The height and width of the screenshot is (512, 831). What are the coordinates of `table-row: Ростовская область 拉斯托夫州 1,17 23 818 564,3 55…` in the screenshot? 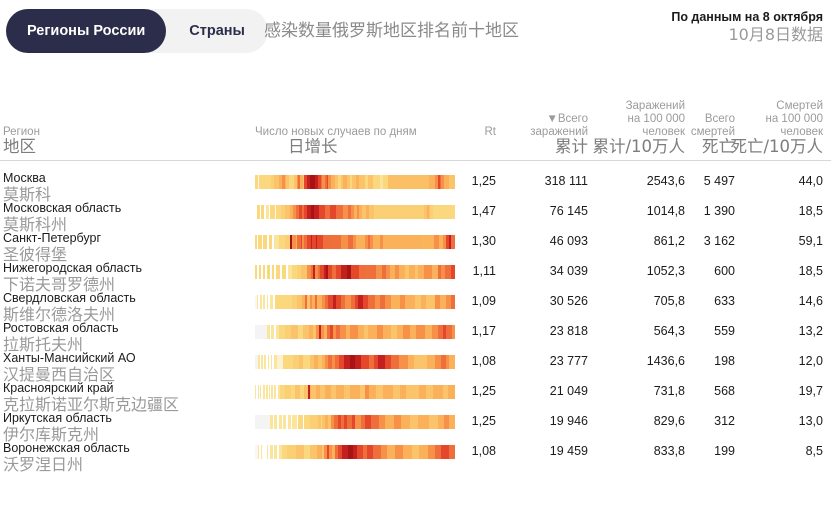 It's located at (415, 337).